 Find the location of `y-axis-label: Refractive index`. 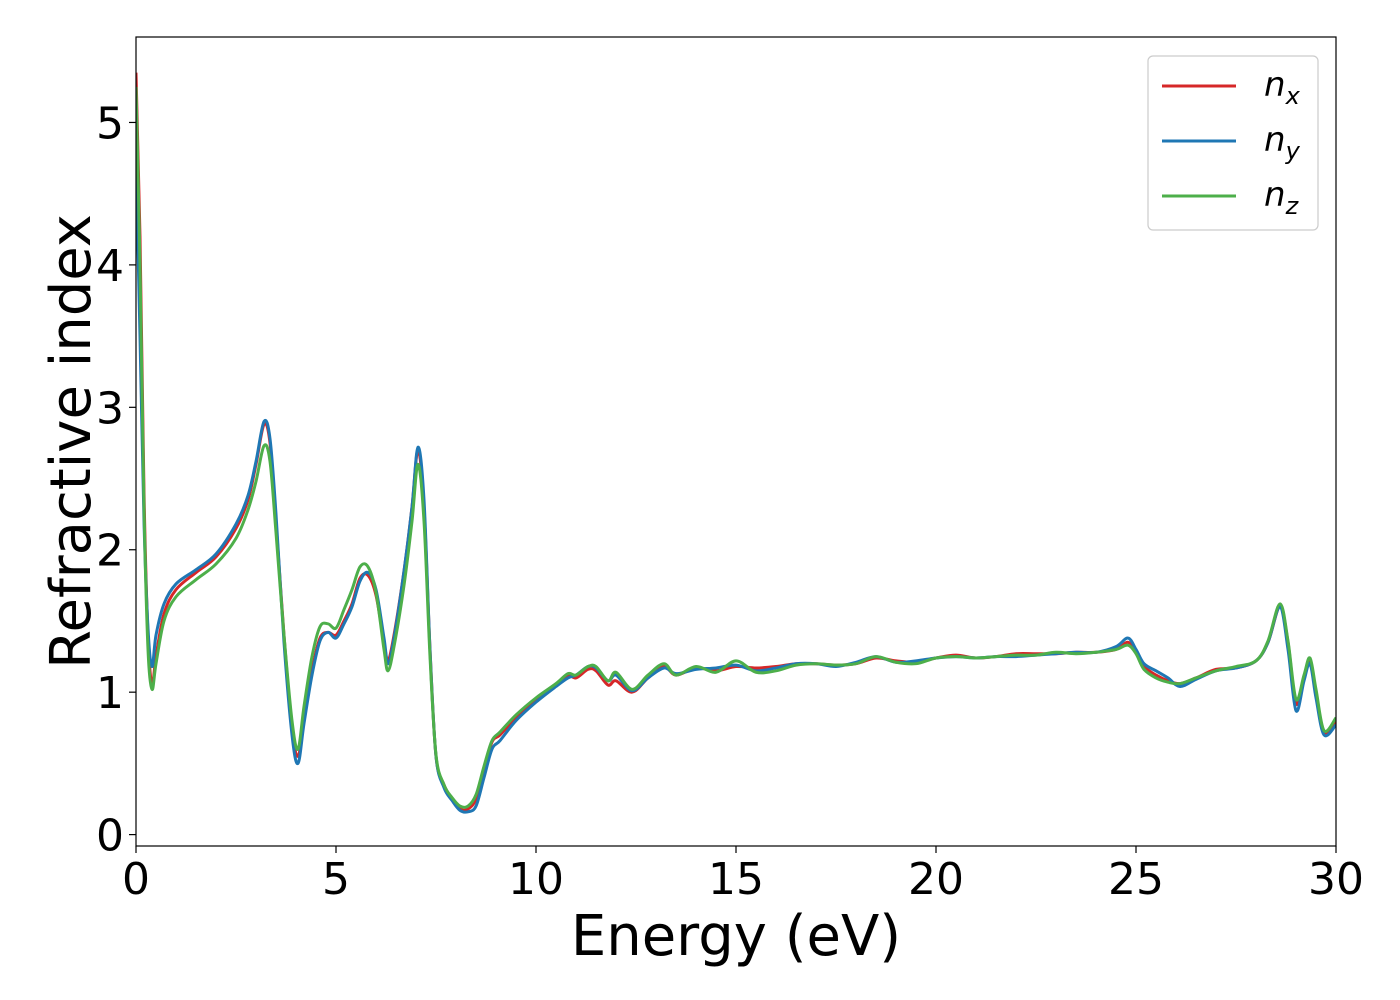

y-axis-label: Refractive index is located at coordinates (71, 441).